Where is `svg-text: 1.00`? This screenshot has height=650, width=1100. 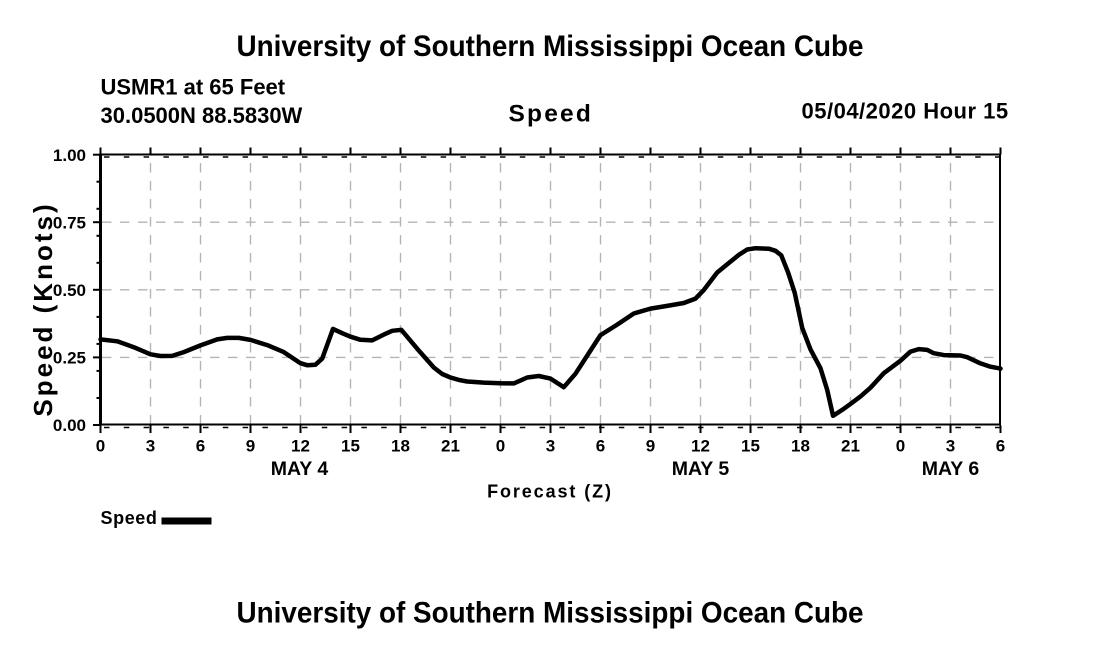
svg-text: 1.00 is located at coordinates (69, 155).